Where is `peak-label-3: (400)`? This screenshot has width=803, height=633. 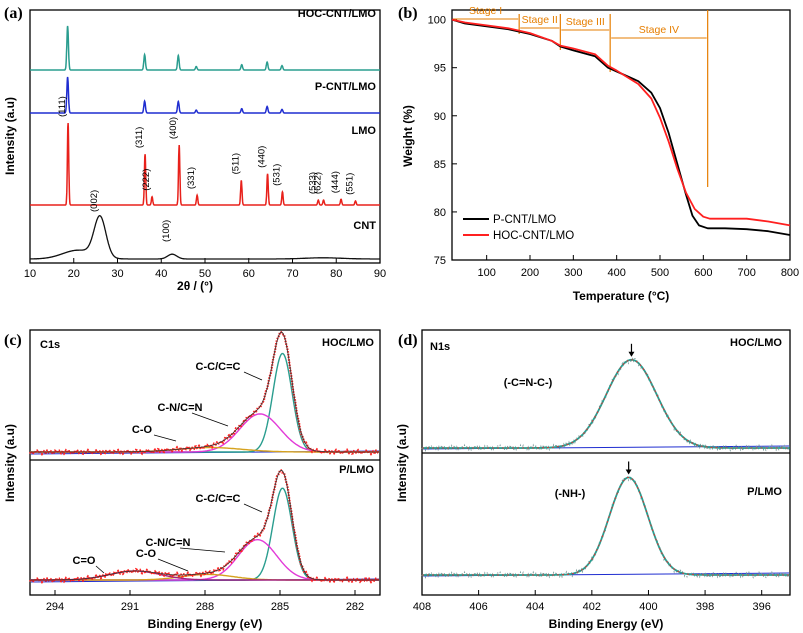
peak-label-3: (400) is located at coordinates (173, 128).